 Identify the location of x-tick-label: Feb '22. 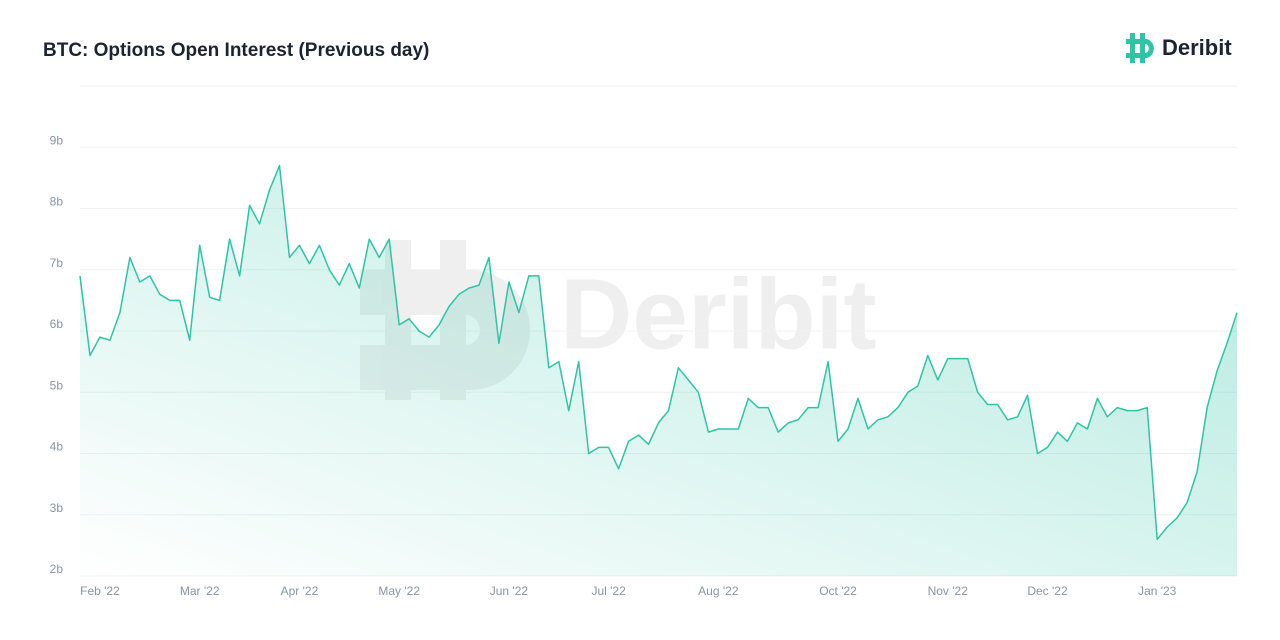
(100, 591).